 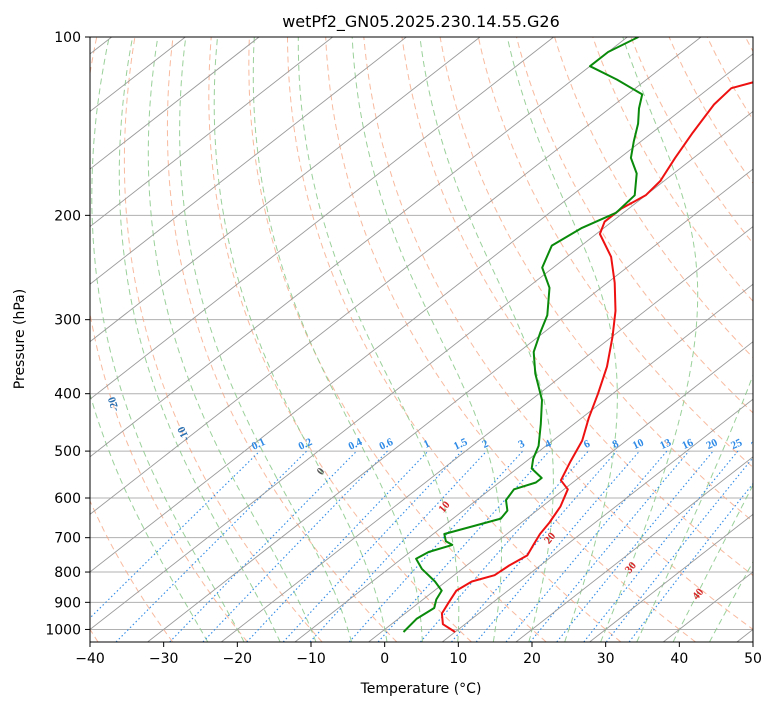 What do you see at coordinates (90, 659) in the screenshot?
I see `x-tick-label: −40` at bounding box center [90, 659].